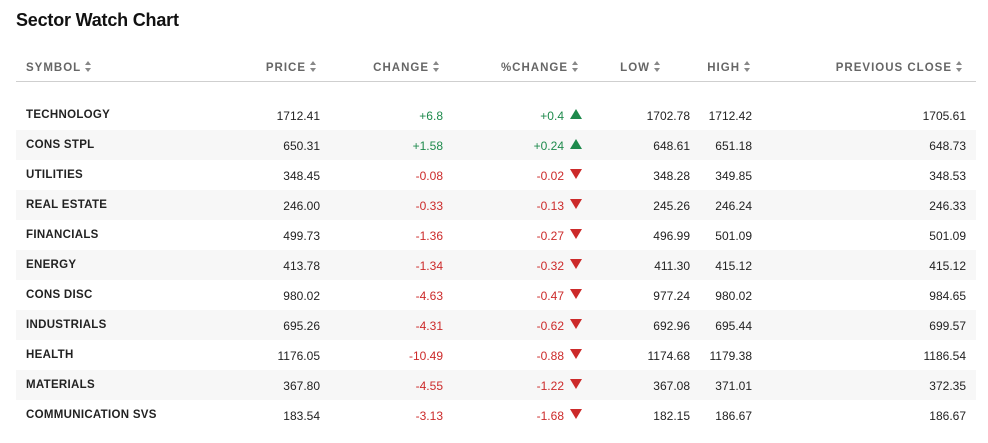  I want to click on price-value: 650.31, so click(301, 146).